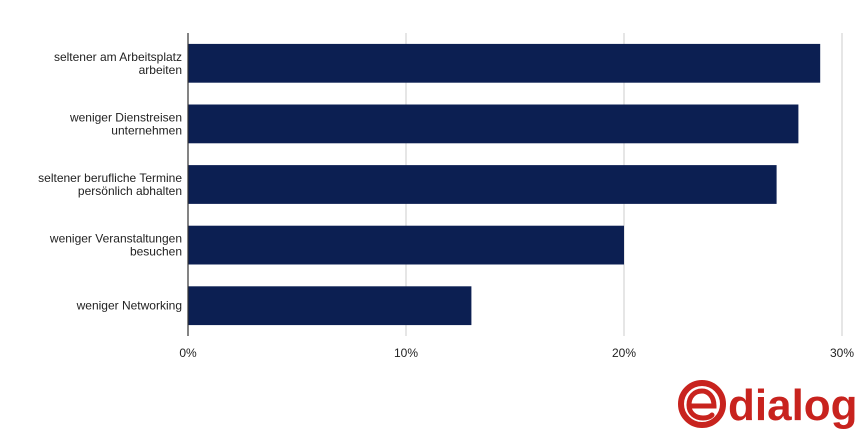  I want to click on x-tick-label: 10%, so click(406, 353).